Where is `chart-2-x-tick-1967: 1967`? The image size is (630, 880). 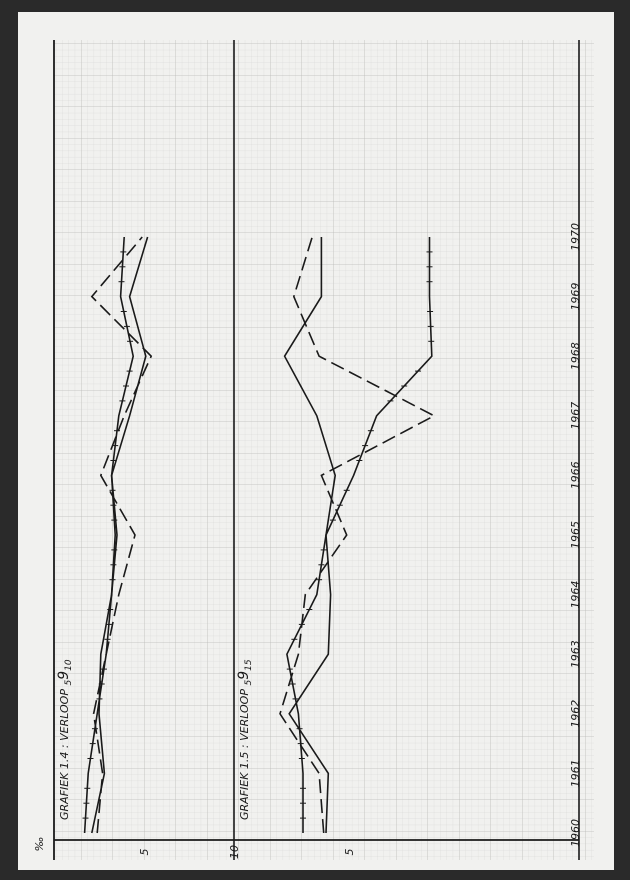 chart-2-x-tick-1967: 1967 is located at coordinates (575, 416).